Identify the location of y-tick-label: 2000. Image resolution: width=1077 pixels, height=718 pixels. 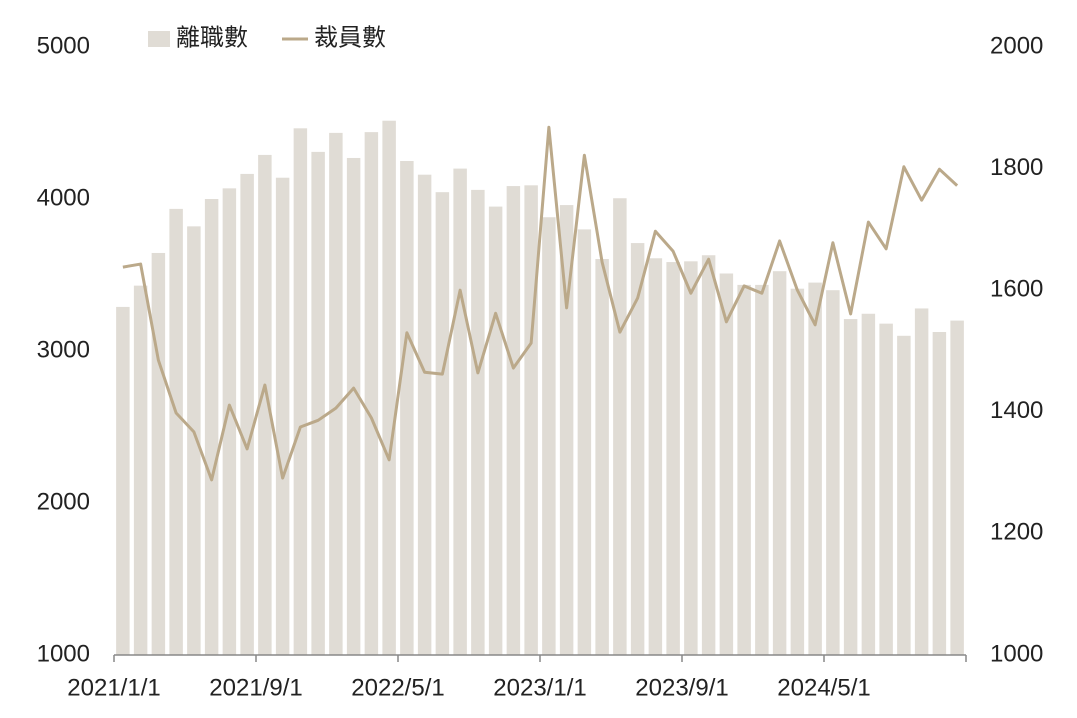
(63, 501).